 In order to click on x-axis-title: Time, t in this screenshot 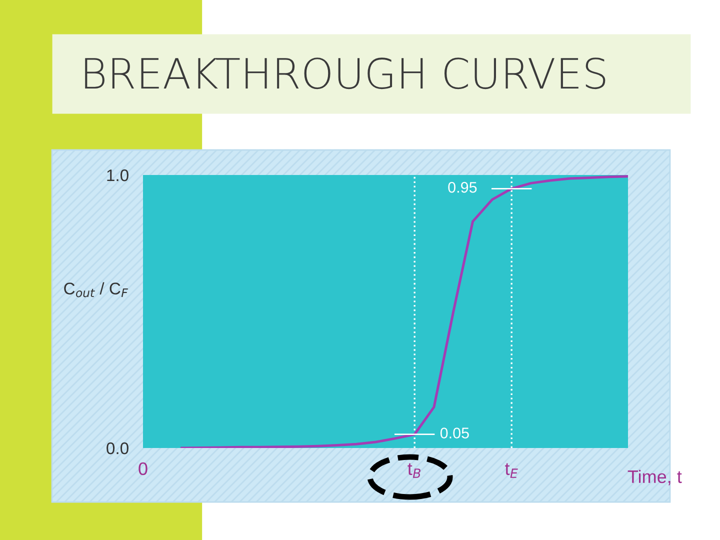, I will do `click(655, 478)`.